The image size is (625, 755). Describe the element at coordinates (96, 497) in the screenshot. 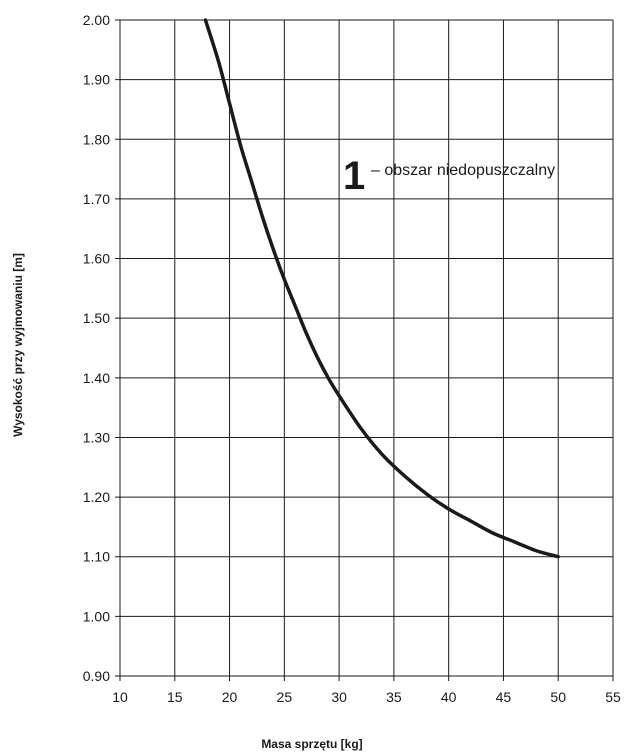

I see `y-tick-label-3: 1.20` at that location.